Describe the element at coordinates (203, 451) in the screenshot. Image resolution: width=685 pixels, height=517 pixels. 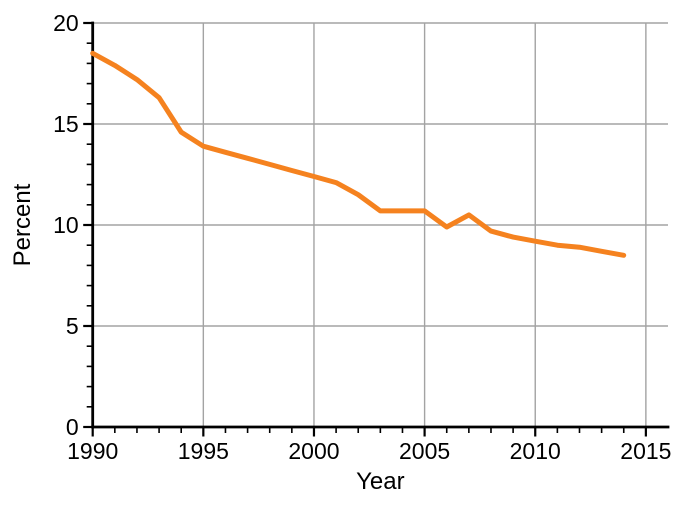
I see `x-tick-label: 1995` at that location.